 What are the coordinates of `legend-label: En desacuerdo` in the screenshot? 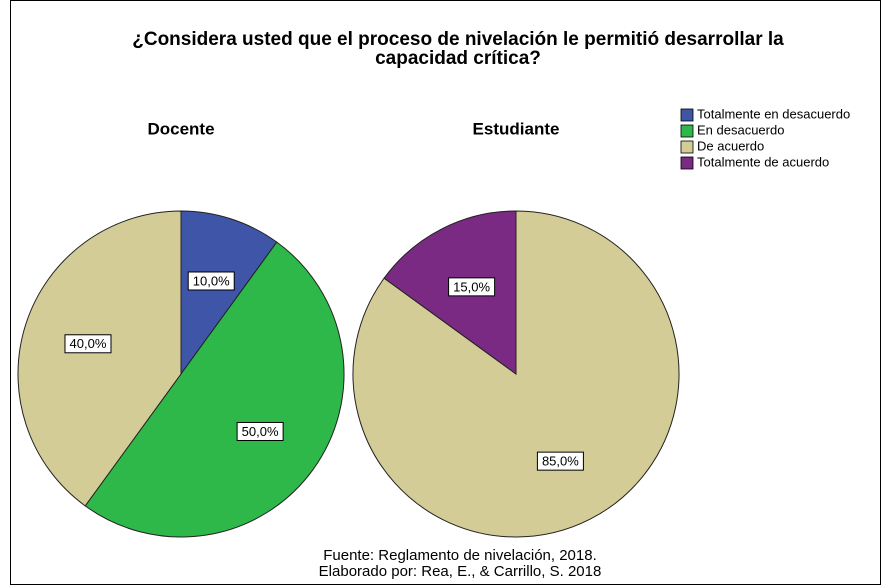 It's located at (740, 129).